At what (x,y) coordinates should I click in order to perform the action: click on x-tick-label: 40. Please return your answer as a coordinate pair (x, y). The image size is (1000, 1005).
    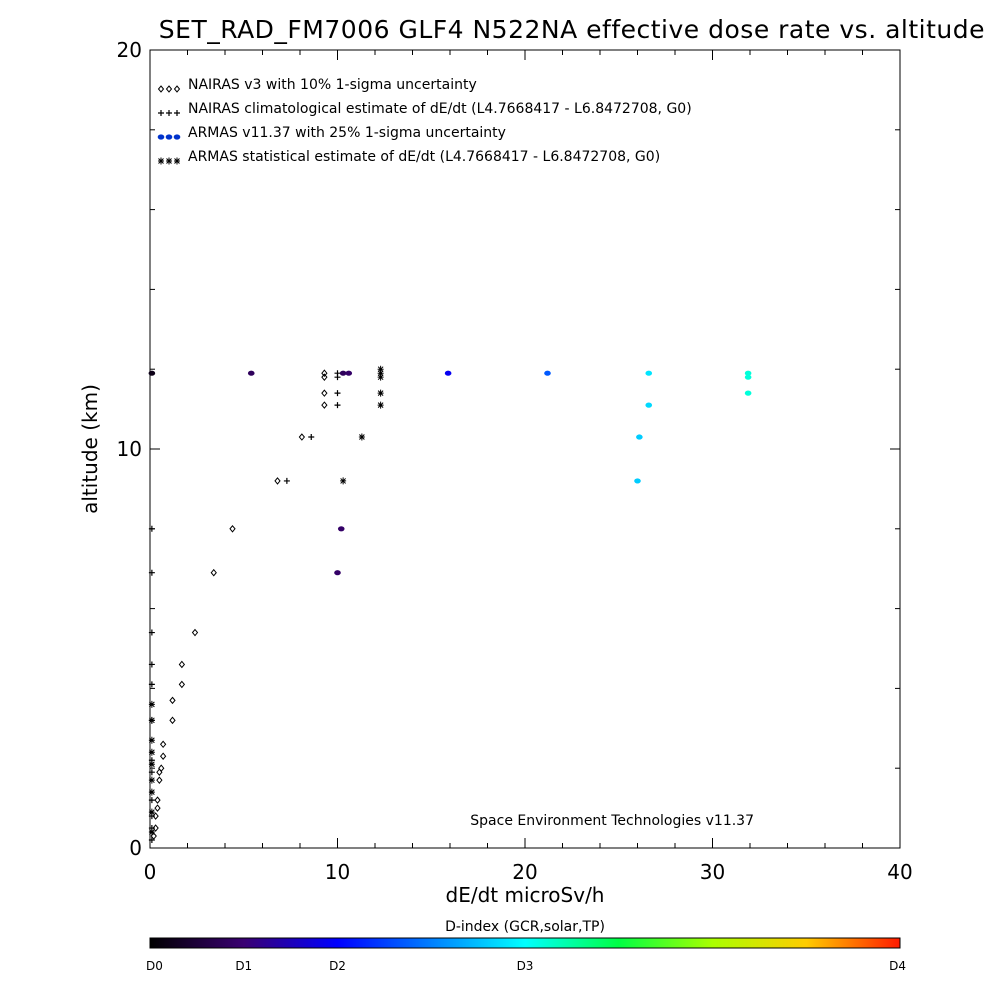
    Looking at the image, I should click on (899, 872).